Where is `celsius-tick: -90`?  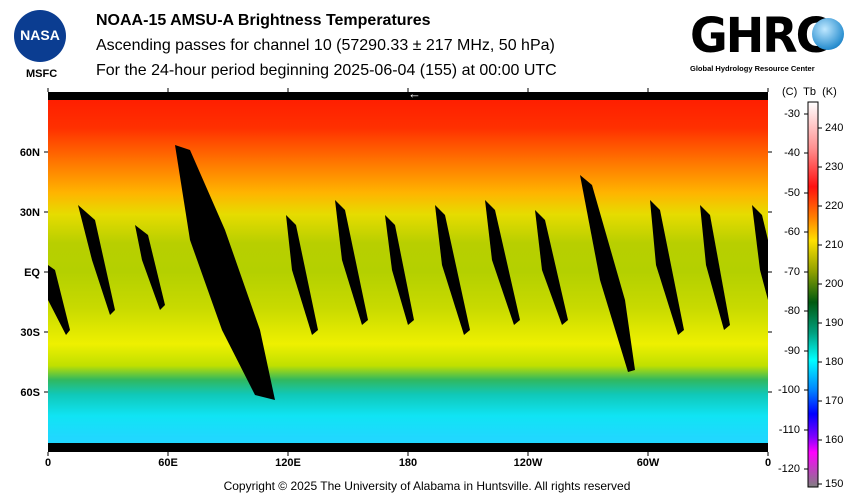 celsius-tick: -90 is located at coordinates (792, 351).